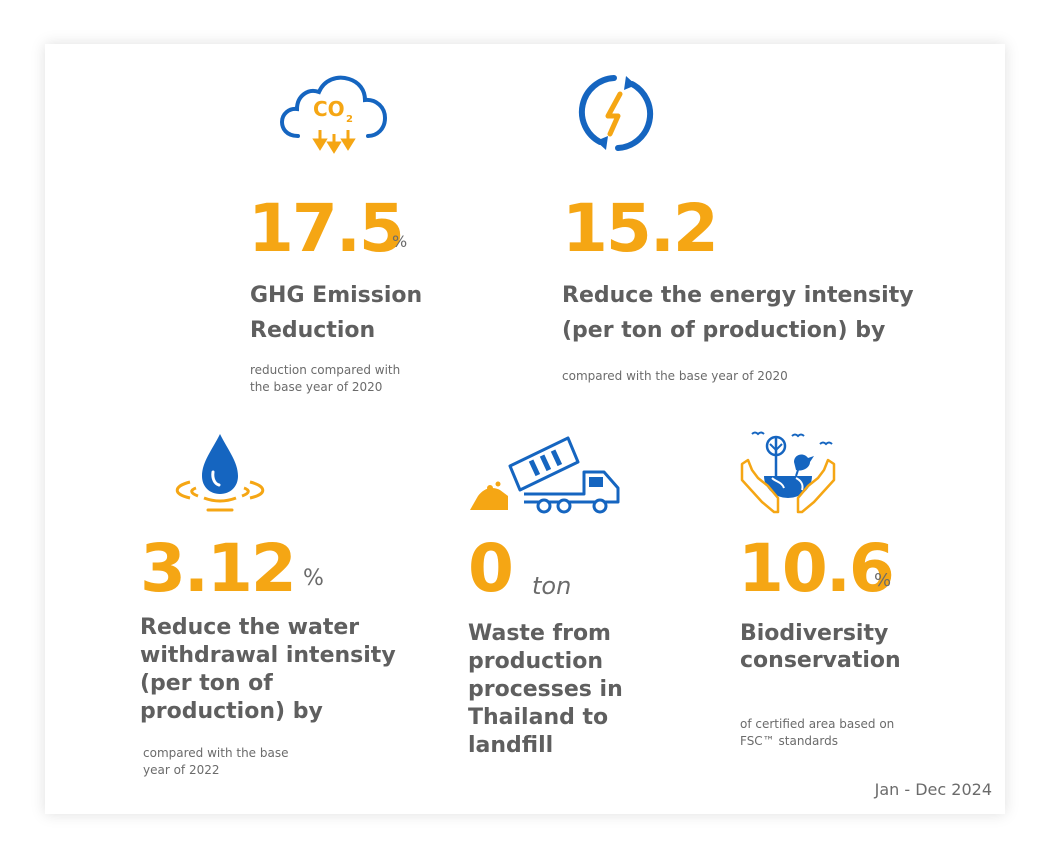 This screenshot has width=1050, height=860. What do you see at coordinates (817, 724) in the screenshot?
I see `biodiversity-note-line1: of certified area based on` at bounding box center [817, 724].